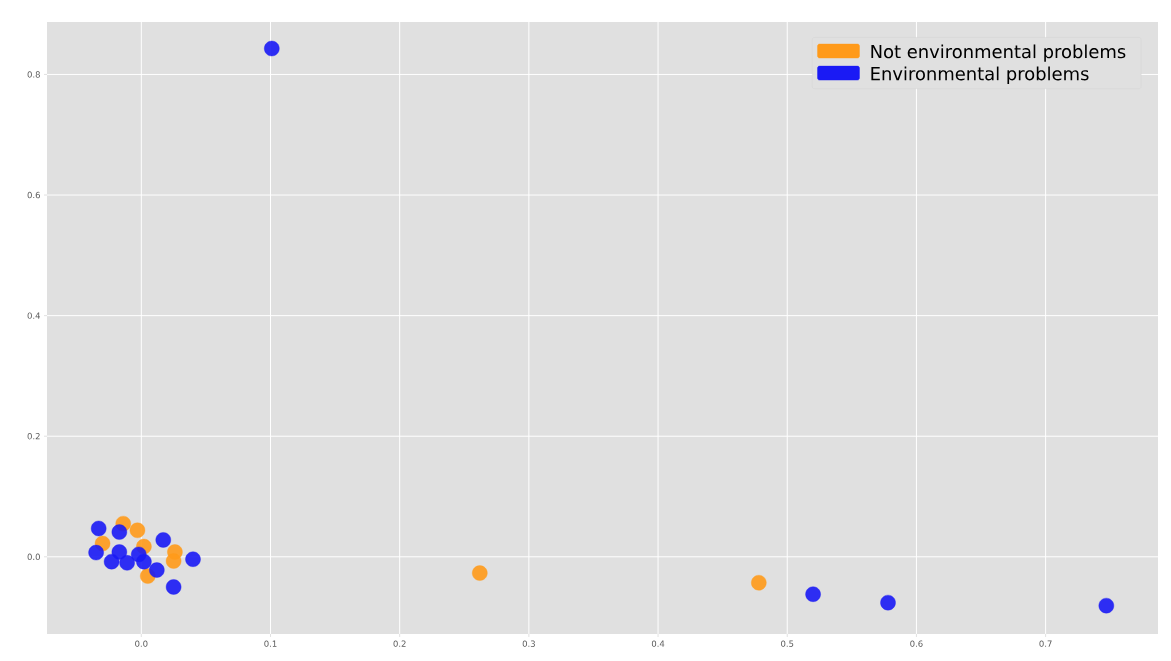 The height and width of the screenshot is (661, 1171). What do you see at coordinates (33, 74) in the screenshot?
I see `y-tick-label: 0.8` at bounding box center [33, 74].